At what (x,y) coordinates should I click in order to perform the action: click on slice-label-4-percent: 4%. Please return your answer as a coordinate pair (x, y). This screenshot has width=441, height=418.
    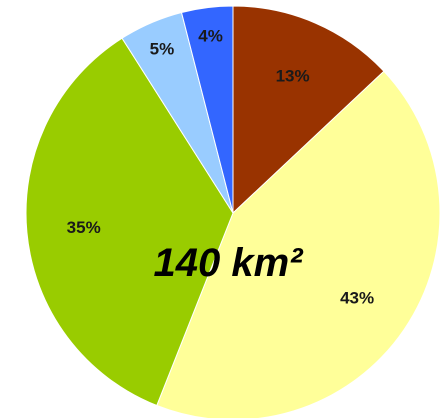
    Looking at the image, I should click on (210, 35).